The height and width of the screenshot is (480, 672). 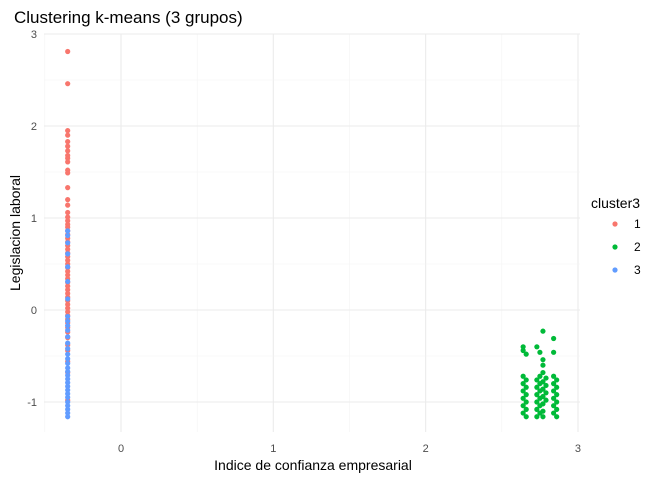 What do you see at coordinates (637, 224) in the screenshot?
I see `legend-label-1: 1` at bounding box center [637, 224].